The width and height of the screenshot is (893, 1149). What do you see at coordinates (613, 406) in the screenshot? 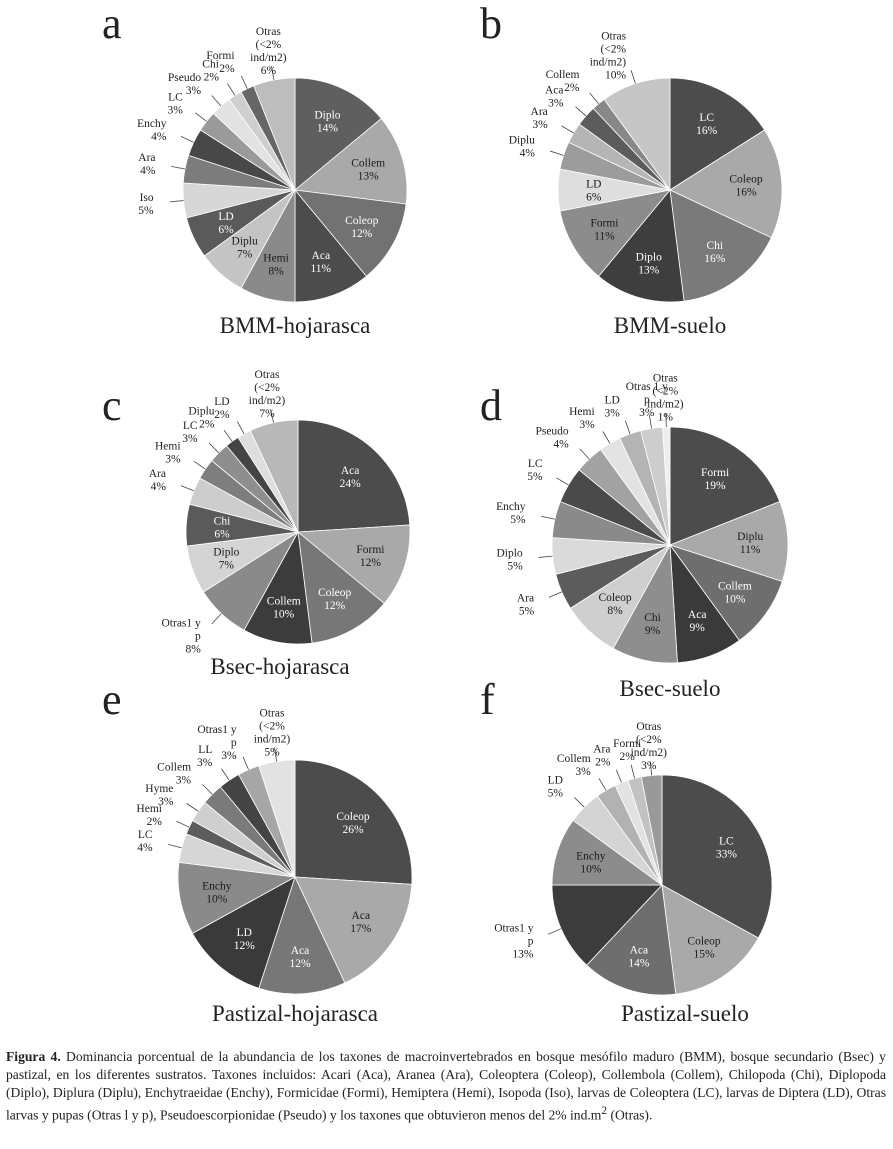
I see `slice-label-d-12: LD 3%` at bounding box center [613, 406].